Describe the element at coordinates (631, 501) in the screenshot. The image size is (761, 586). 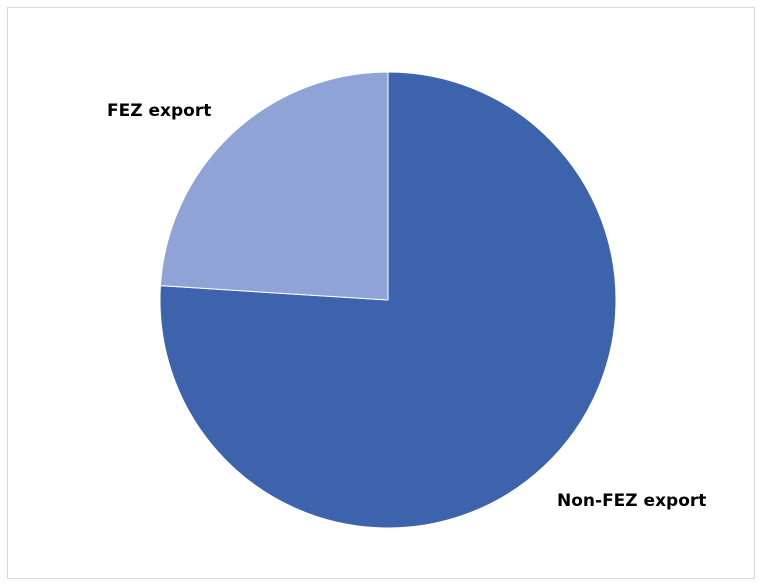
I see `slice-label-non-fez-export: Non-FEZ export` at that location.